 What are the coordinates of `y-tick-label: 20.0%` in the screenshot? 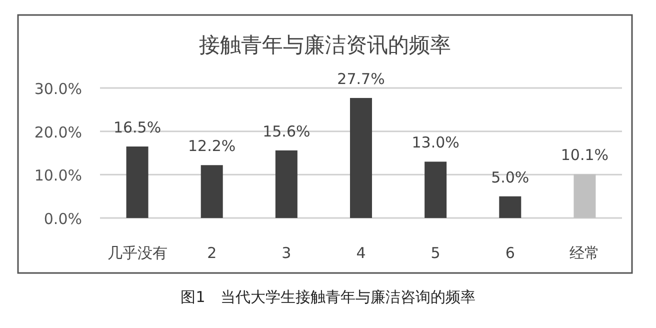 It's located at (58, 132).